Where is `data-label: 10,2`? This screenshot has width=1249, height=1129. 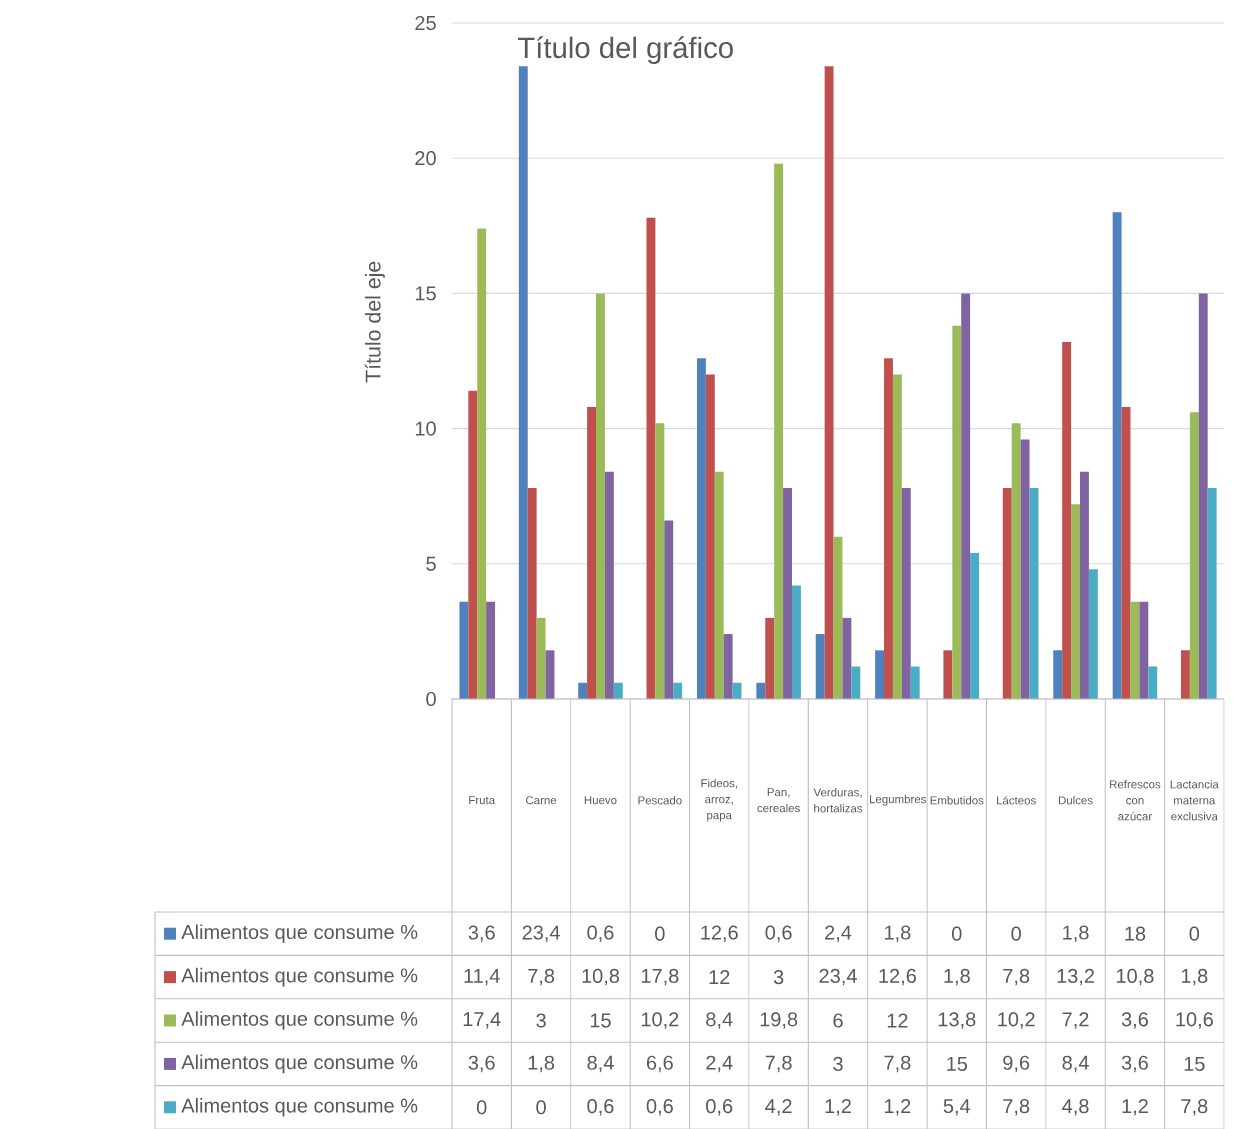
data-label: 10,2 is located at coordinates (1016, 1020).